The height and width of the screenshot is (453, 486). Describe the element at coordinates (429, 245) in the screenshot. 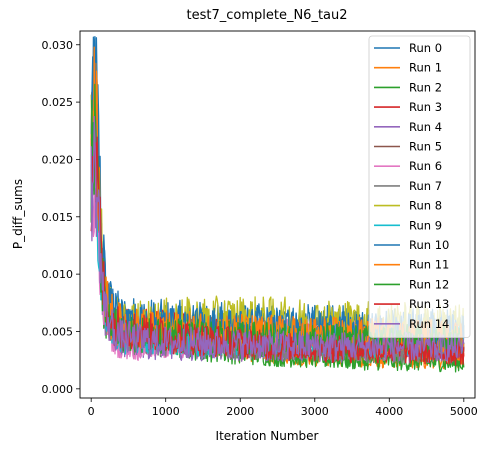

I see `legend-label: Run 10` at that location.